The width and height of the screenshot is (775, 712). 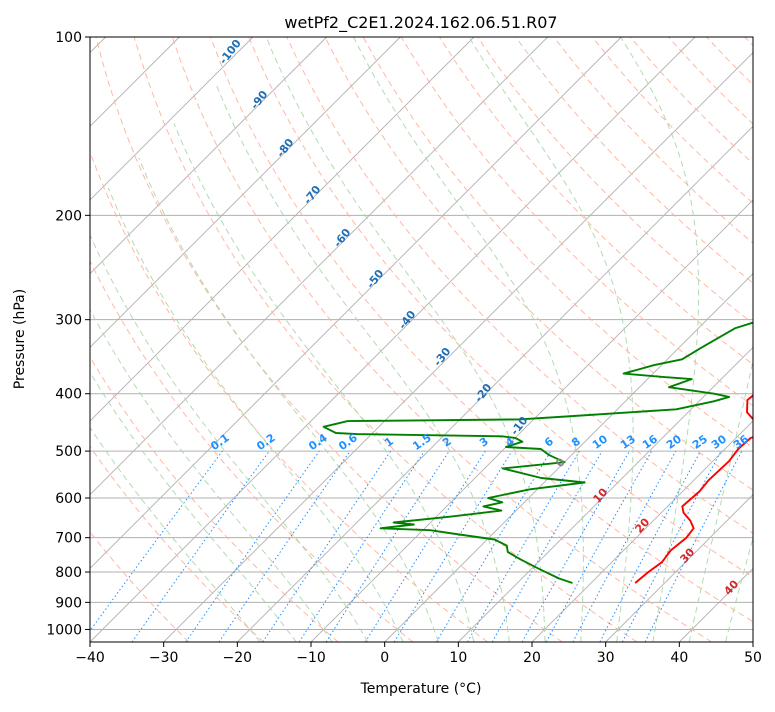 I want to click on x-tick-label: 0, so click(x=384, y=658).